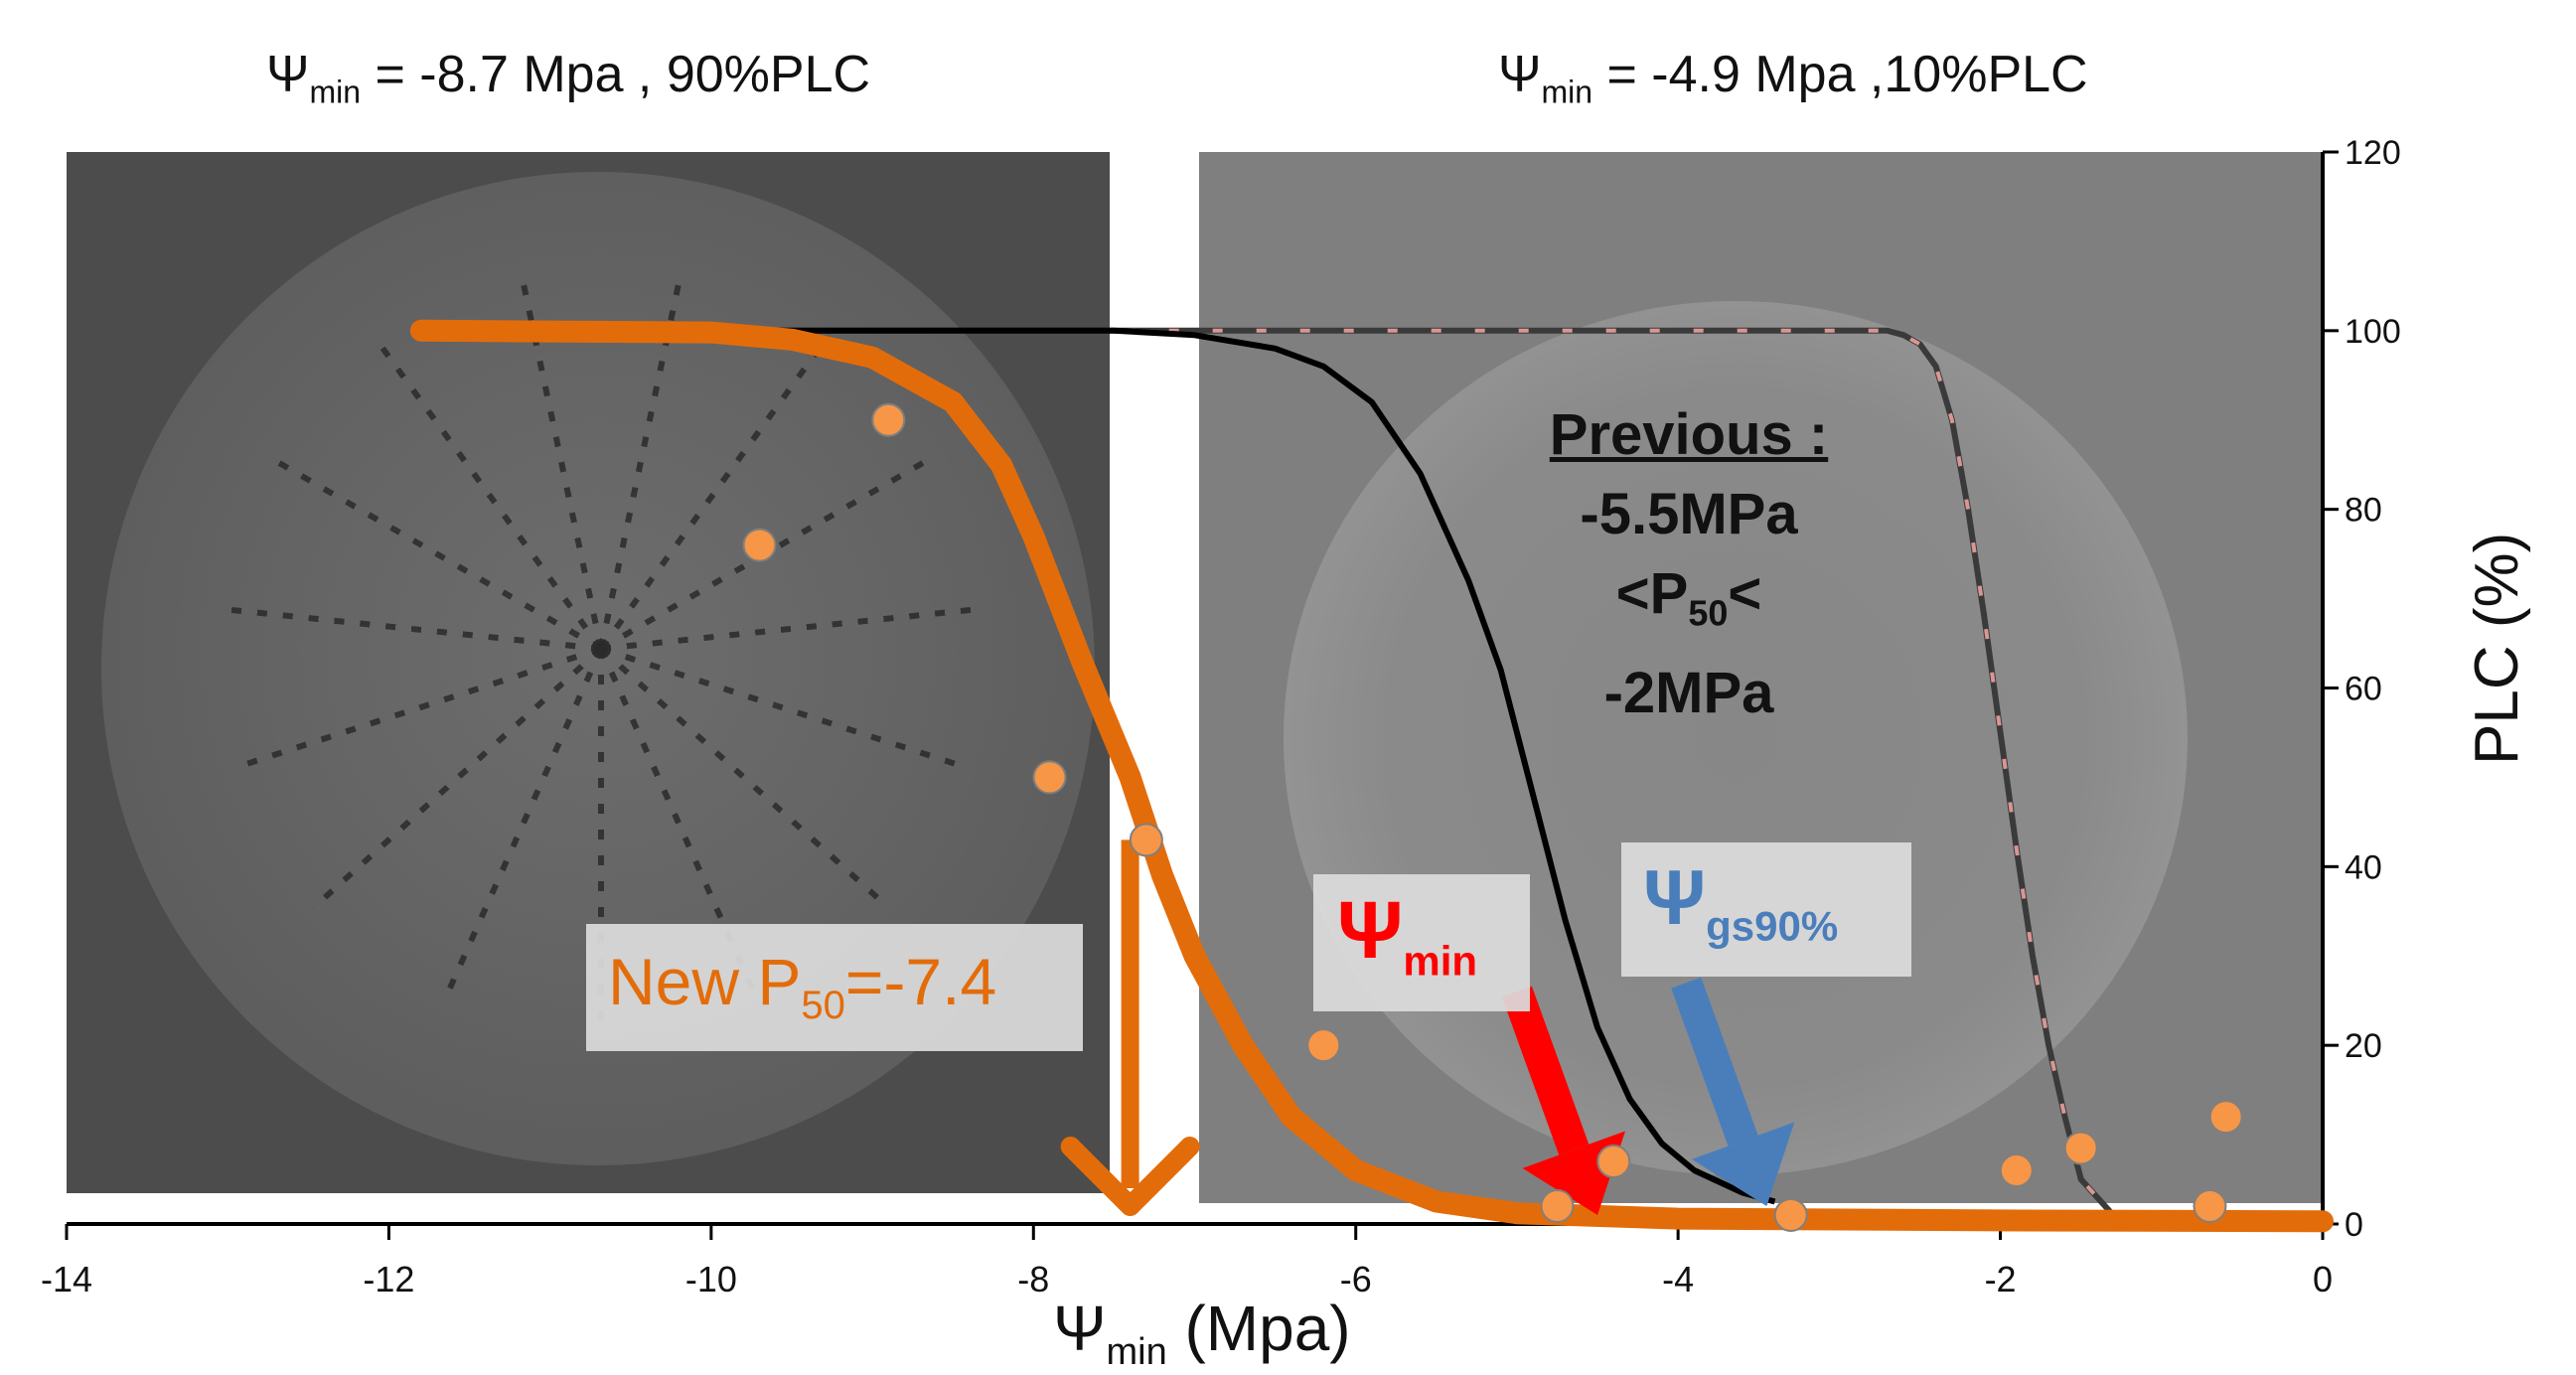 The width and height of the screenshot is (2576, 1375). I want to click on caption-right: Ψmin = -4.9 Mpa ,10%PLC, so click(1793, 77).